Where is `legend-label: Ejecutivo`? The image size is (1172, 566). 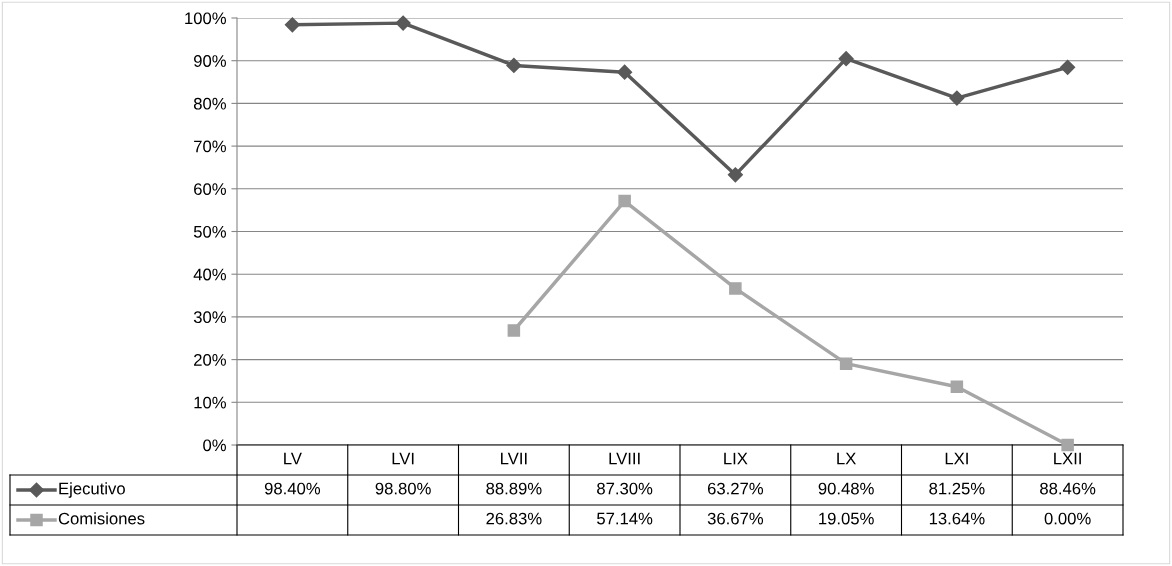
legend-label: Ejecutivo is located at coordinates (92, 490).